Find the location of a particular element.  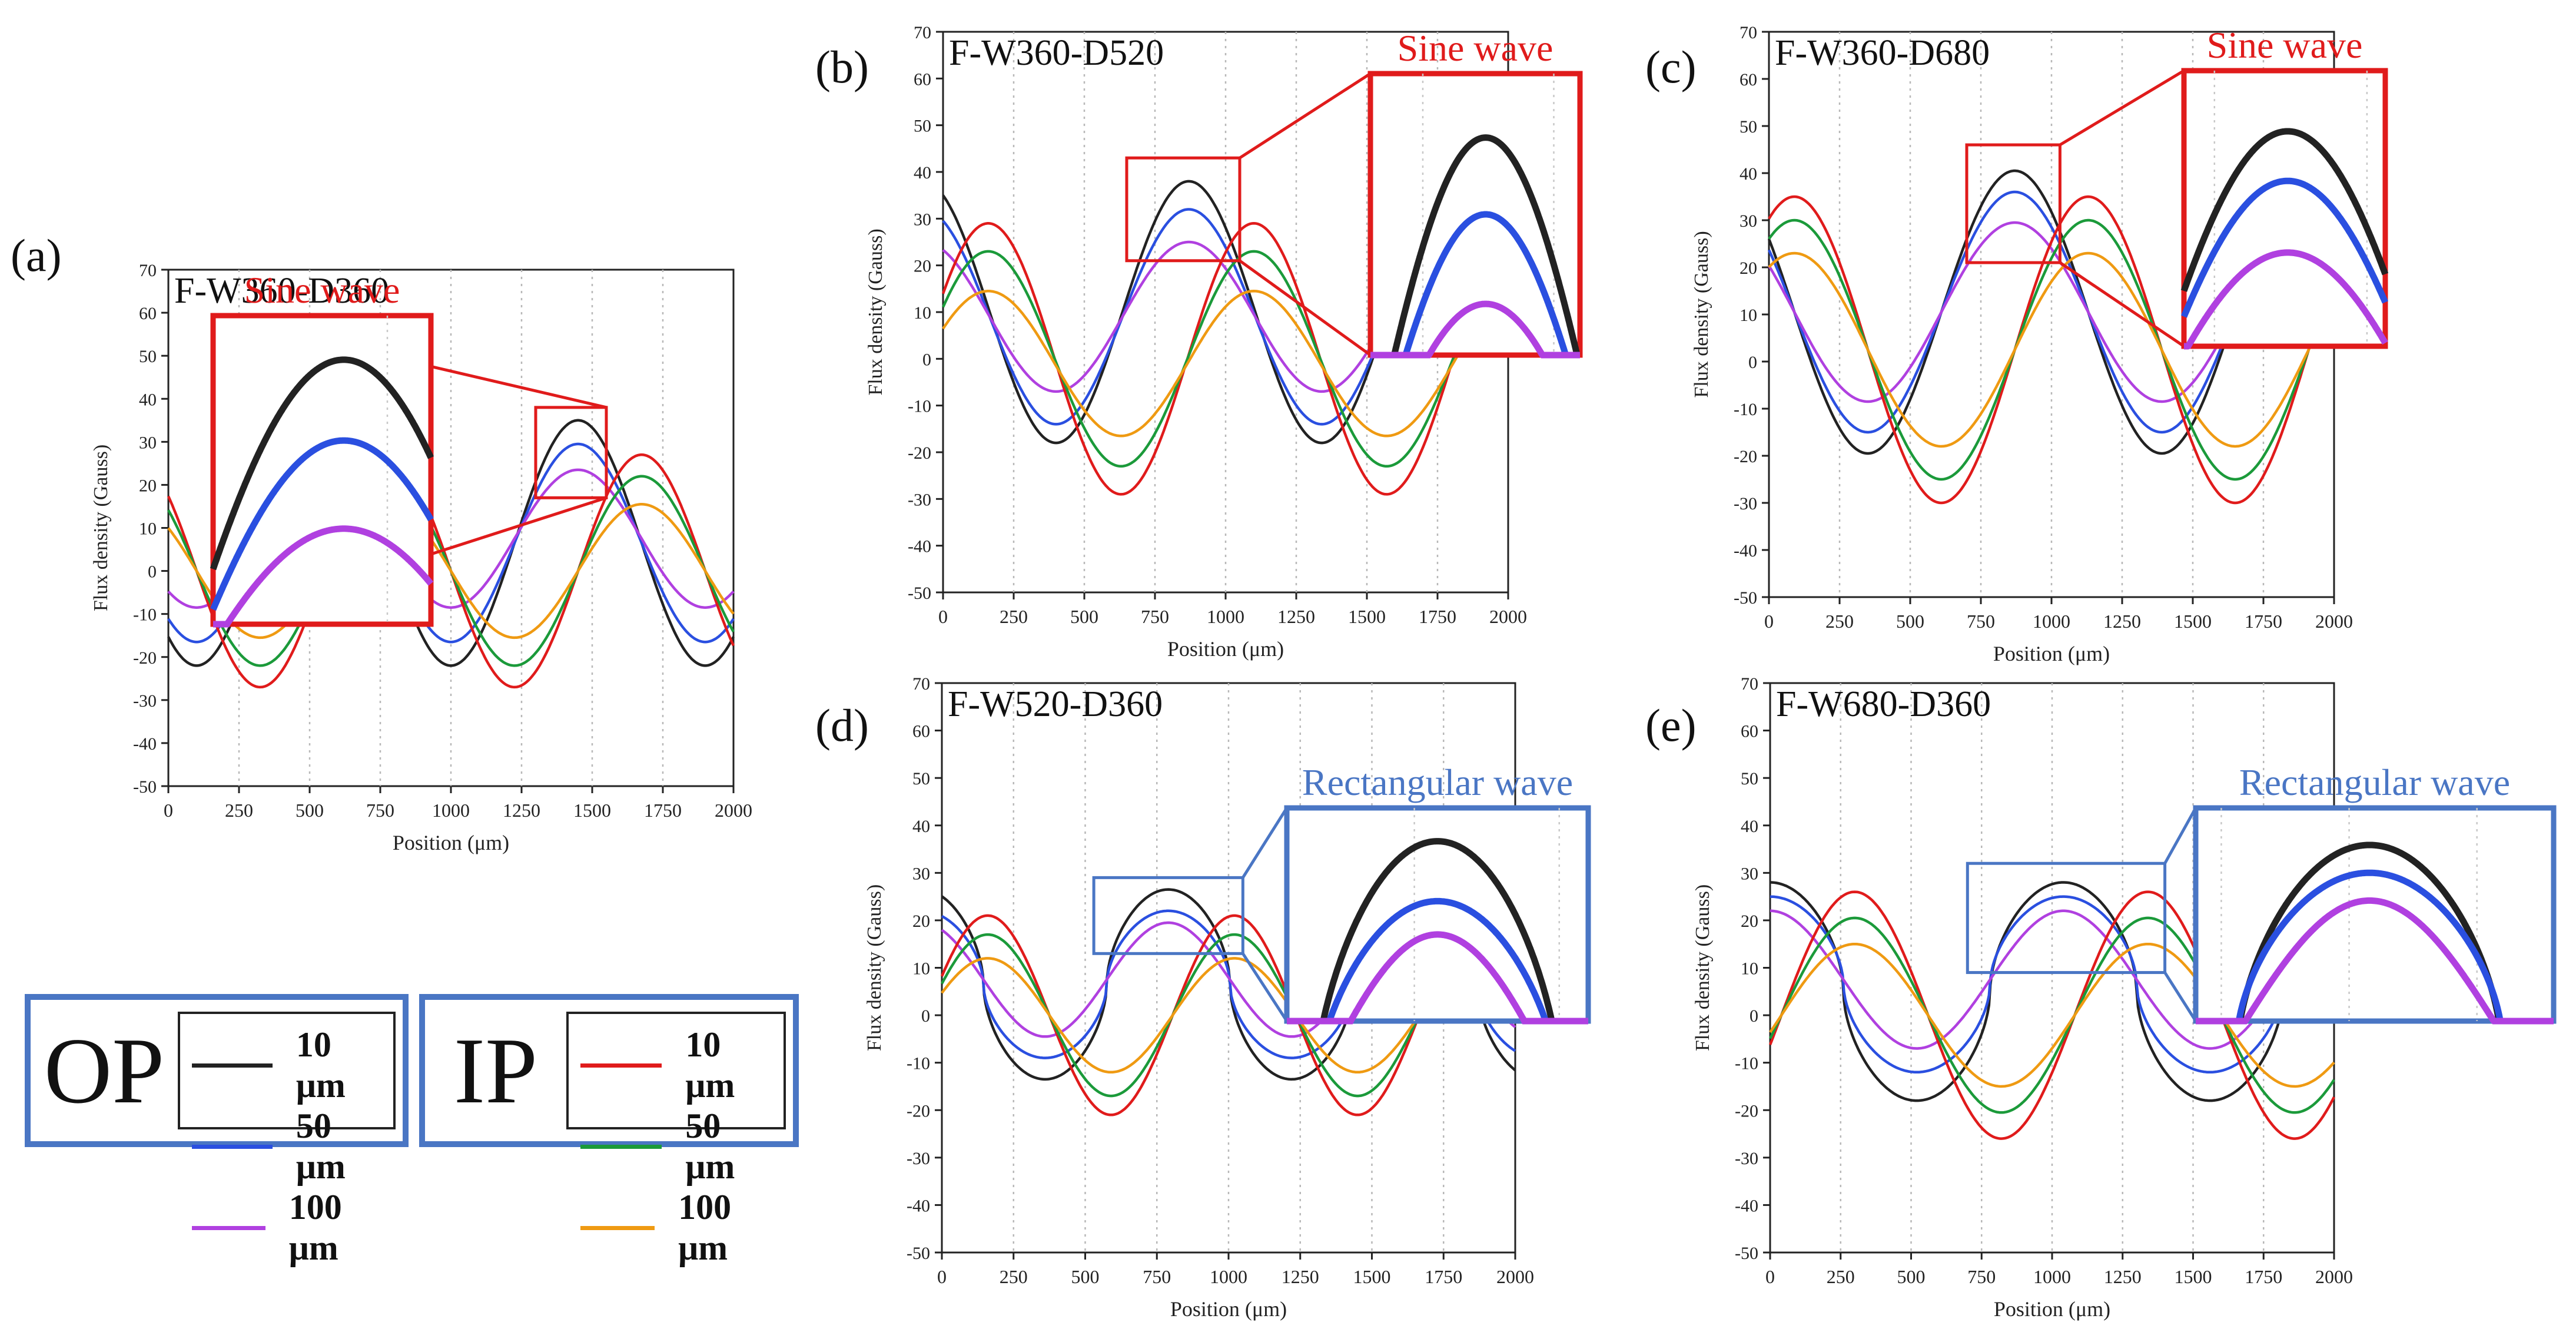

chart-title: F-W360-D360 is located at coordinates (281, 291).